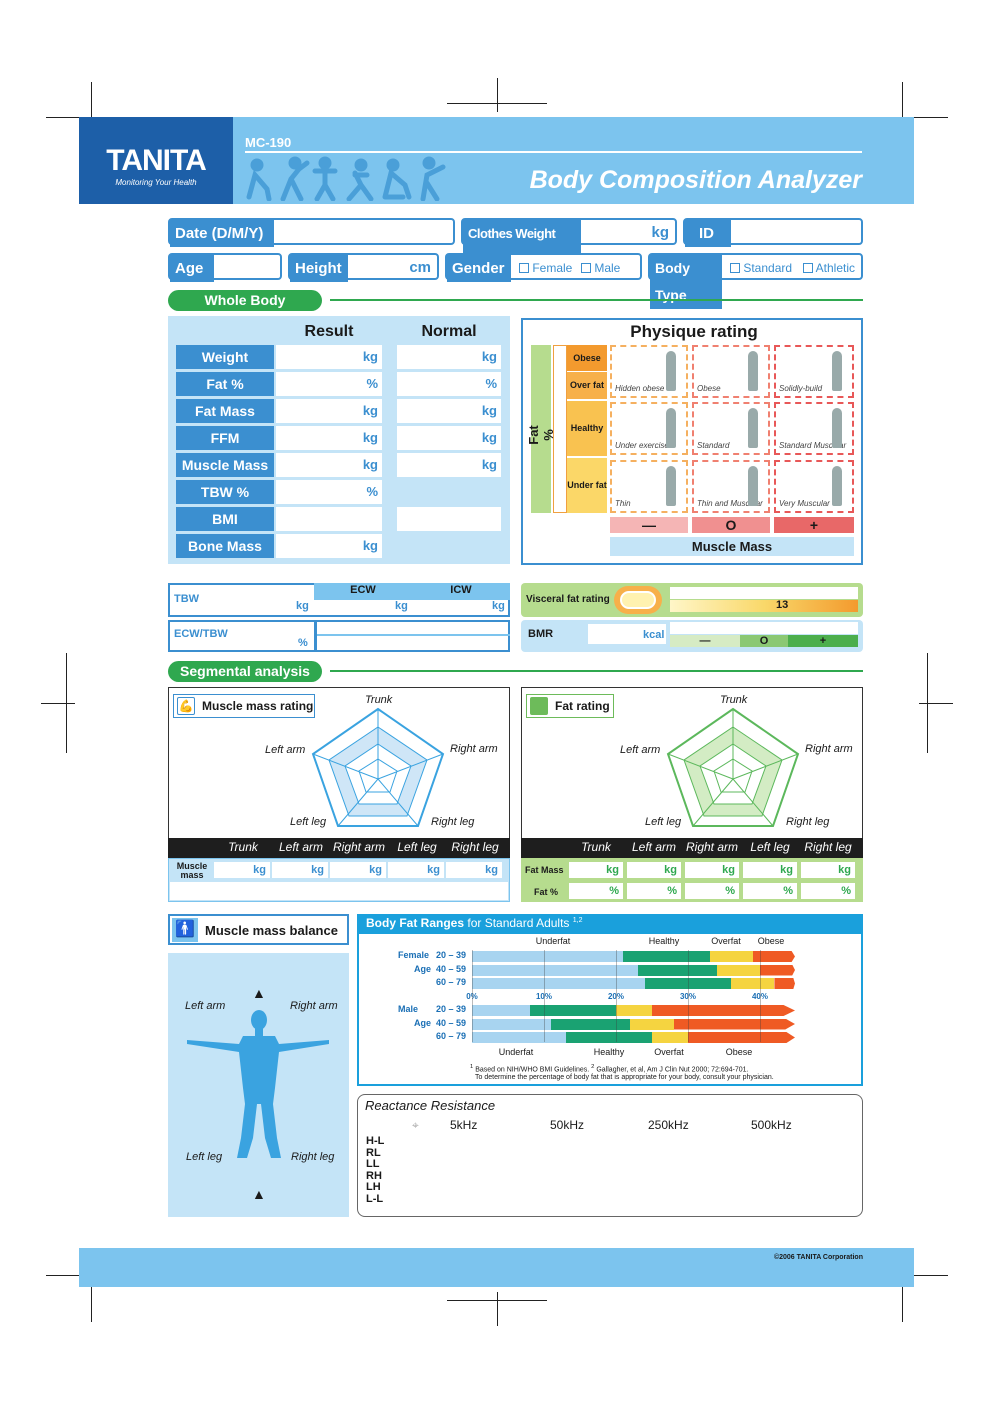 This screenshot has width=994, height=1407. I want to click on standard-checkbox, so click(735, 268).